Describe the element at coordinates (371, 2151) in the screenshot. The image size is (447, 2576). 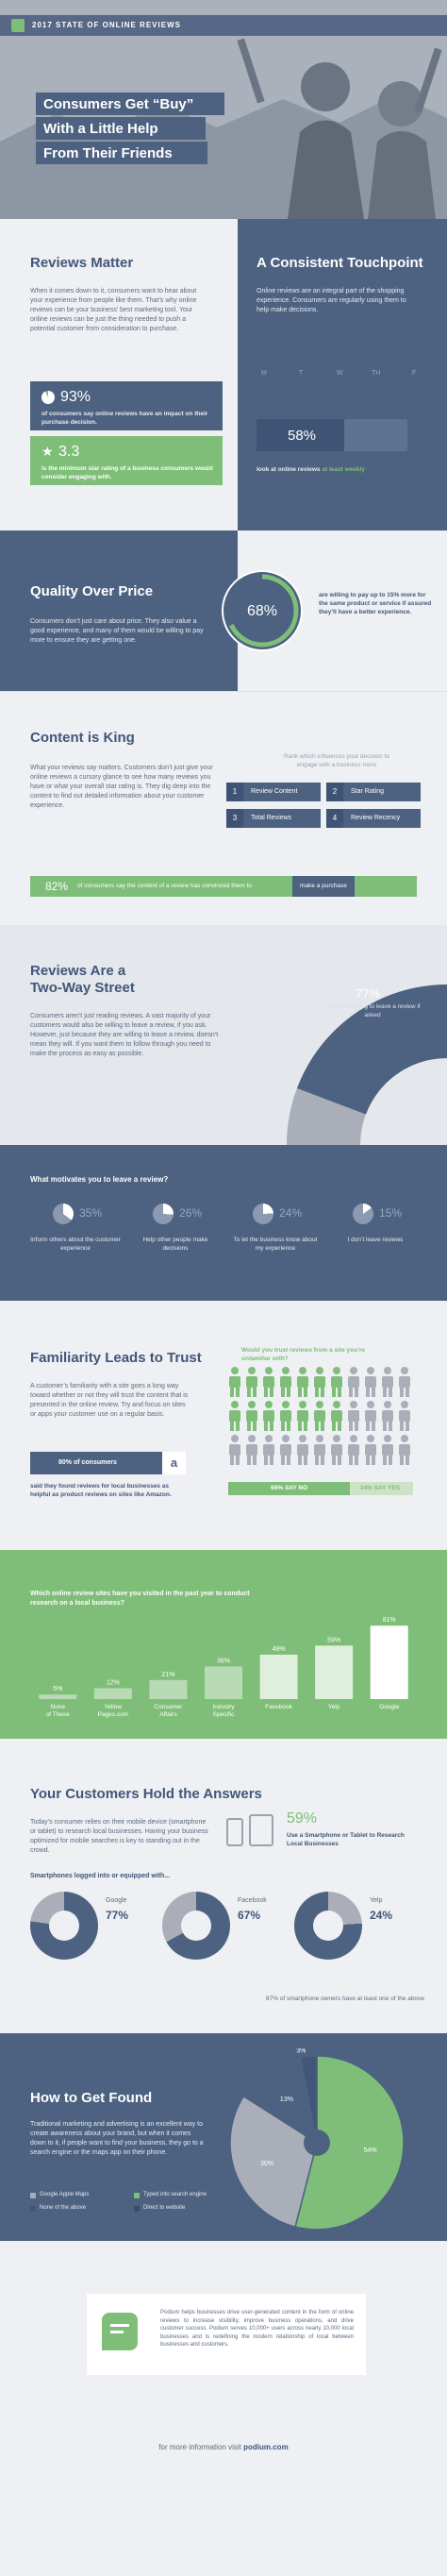
I see `pie-label: 54%` at that location.